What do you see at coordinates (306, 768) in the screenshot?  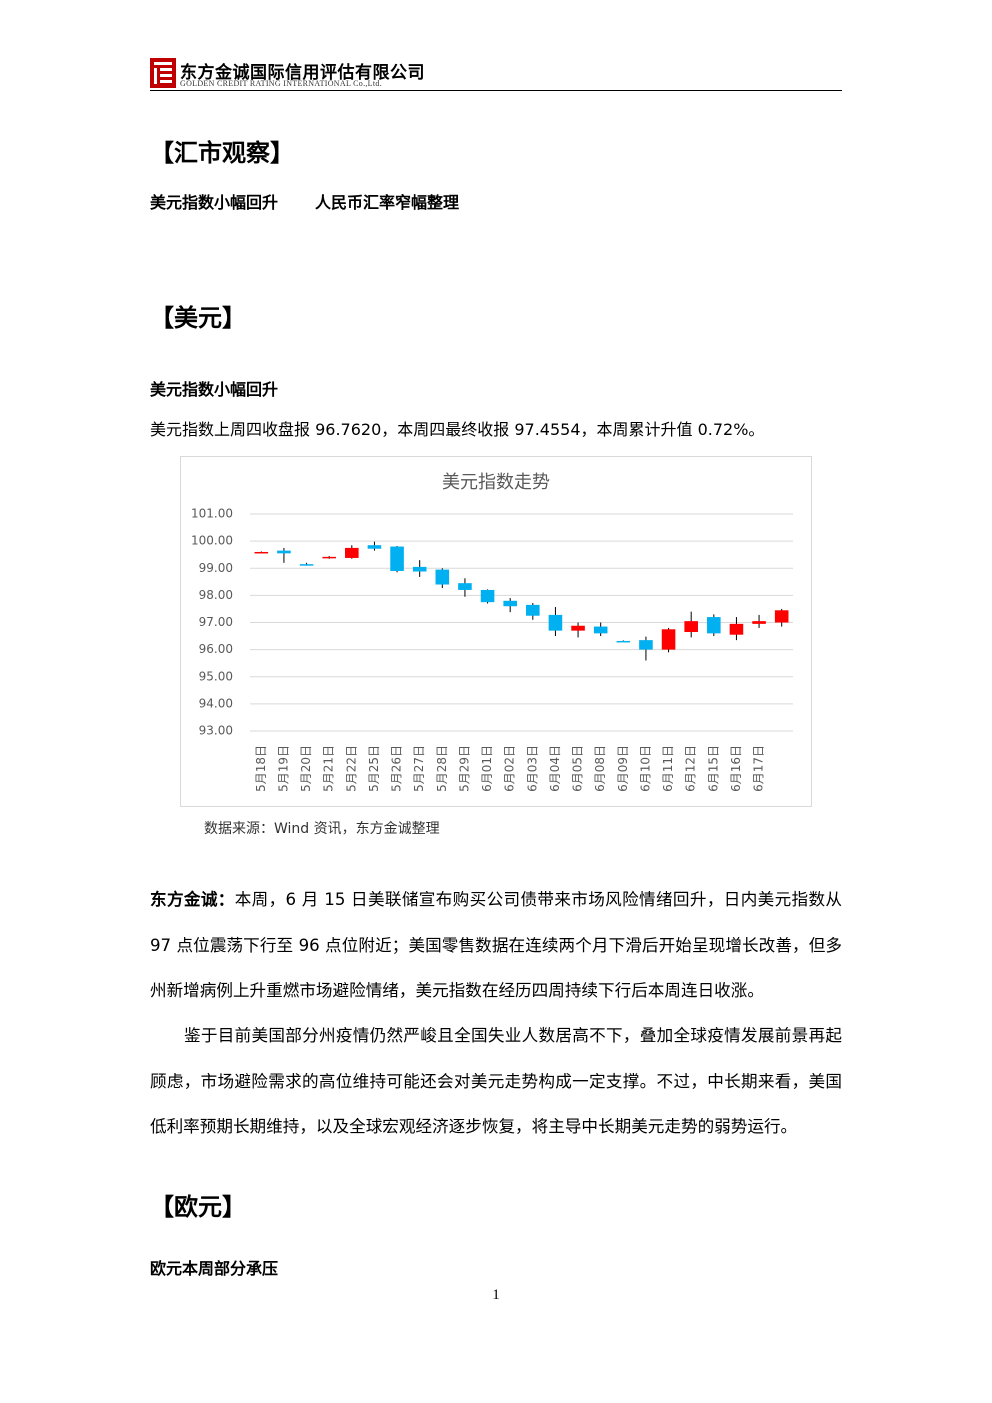 I see `x-tick-label: 5月20日` at bounding box center [306, 768].